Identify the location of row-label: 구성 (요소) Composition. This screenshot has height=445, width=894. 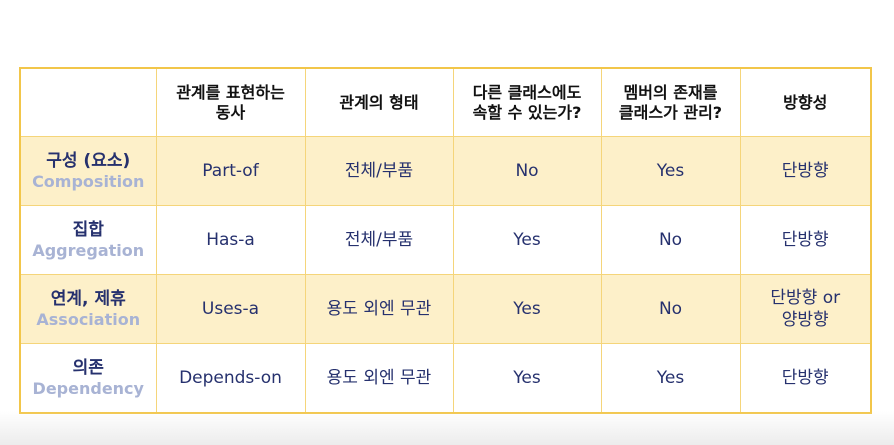
(88, 171).